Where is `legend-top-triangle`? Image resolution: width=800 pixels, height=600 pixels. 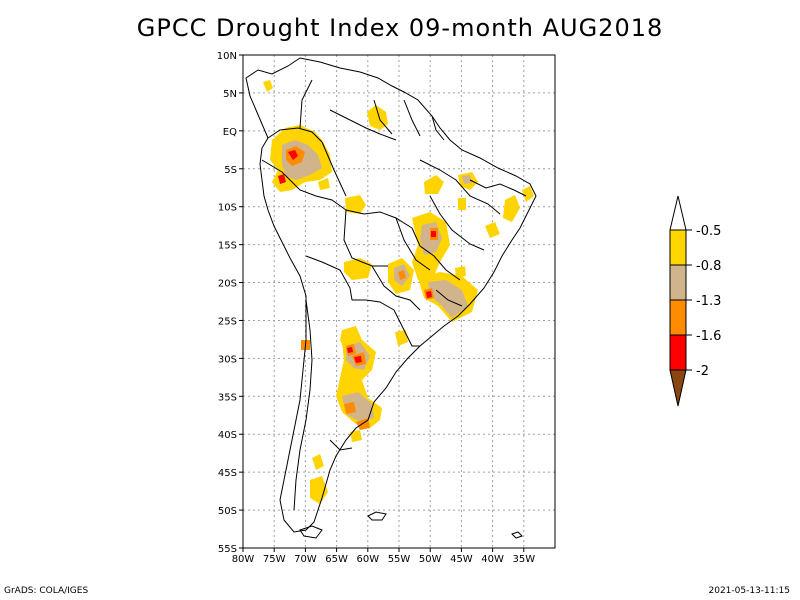
legend-top-triangle is located at coordinates (678, 213).